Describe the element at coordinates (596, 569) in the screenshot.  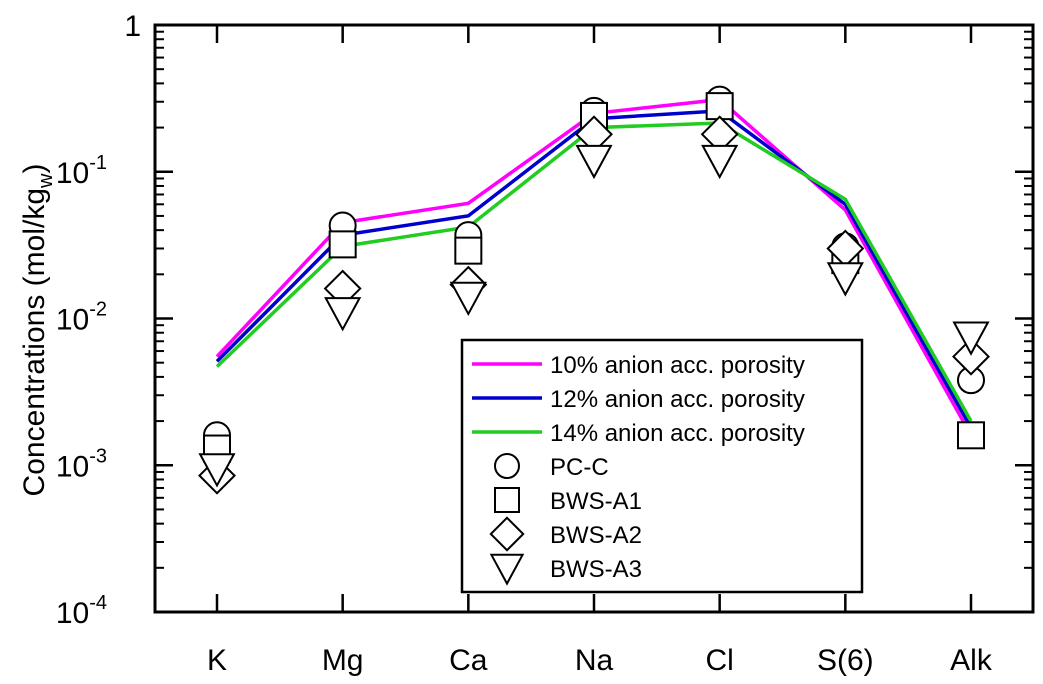
I see `legend-label: BWS-A3` at that location.